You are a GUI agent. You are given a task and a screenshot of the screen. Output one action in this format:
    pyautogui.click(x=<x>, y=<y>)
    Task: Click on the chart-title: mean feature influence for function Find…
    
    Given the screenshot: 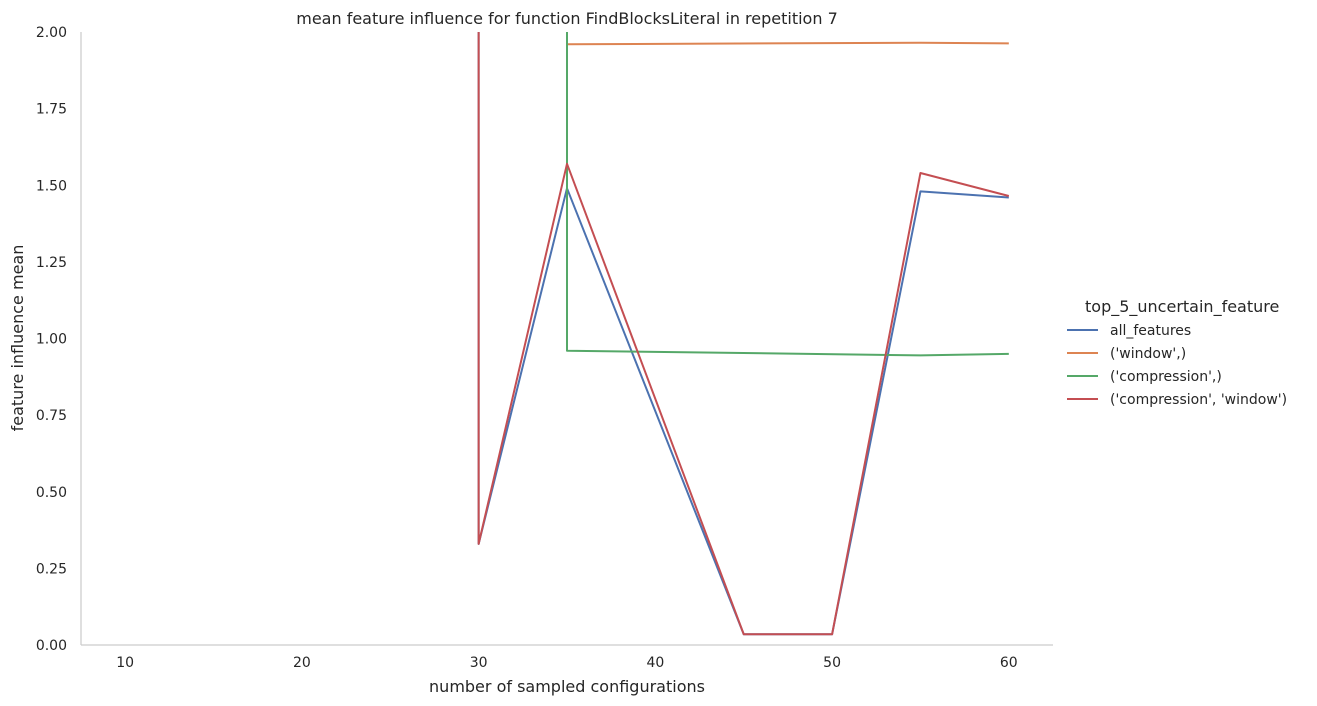 What is the action you would take?
    pyautogui.click(x=567, y=18)
    